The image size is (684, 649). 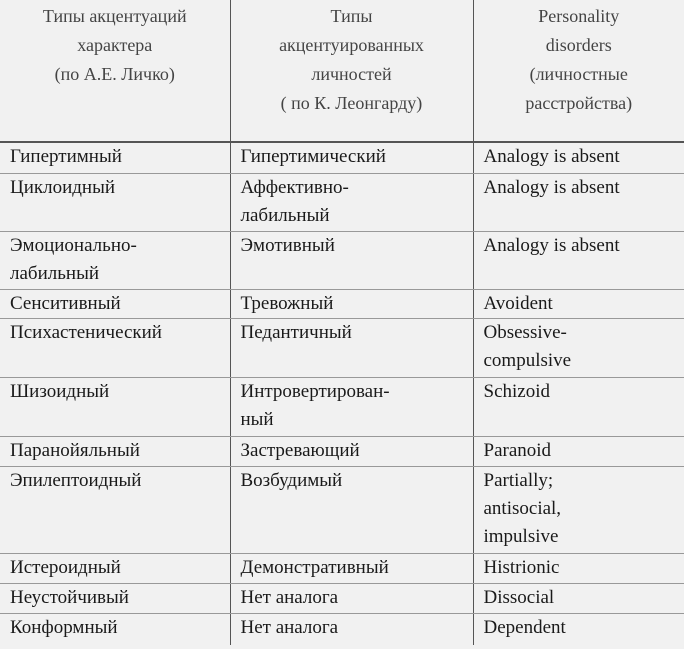 I want to click on table-cell: Эмоционально- лабильный, so click(x=115, y=260).